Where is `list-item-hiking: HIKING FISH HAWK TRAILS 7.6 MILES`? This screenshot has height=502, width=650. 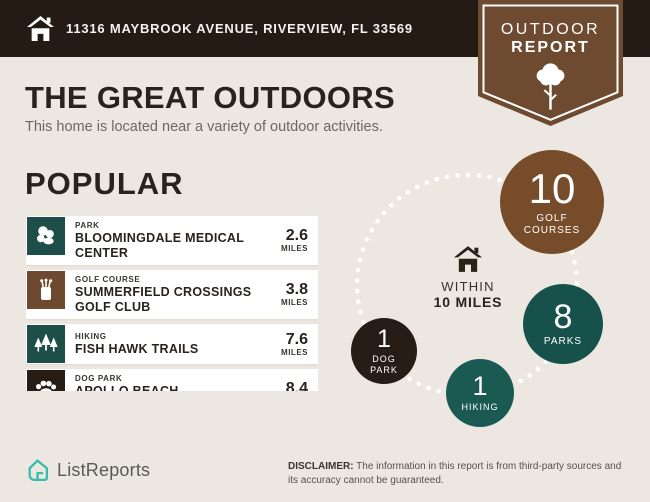
list-item-hiking: HIKING FISH HAWK TRAILS 7.6 MILES is located at coordinates (172, 344).